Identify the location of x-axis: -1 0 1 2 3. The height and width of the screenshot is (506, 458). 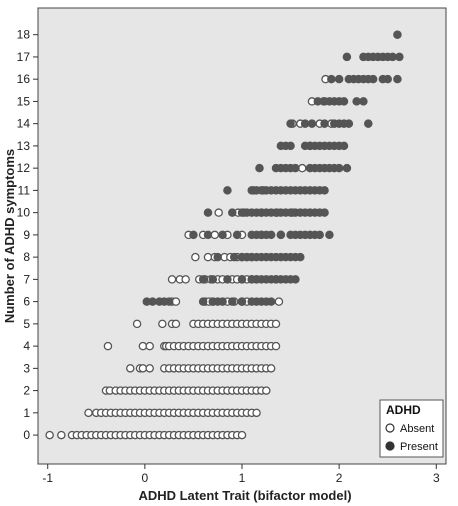
(241, 474).